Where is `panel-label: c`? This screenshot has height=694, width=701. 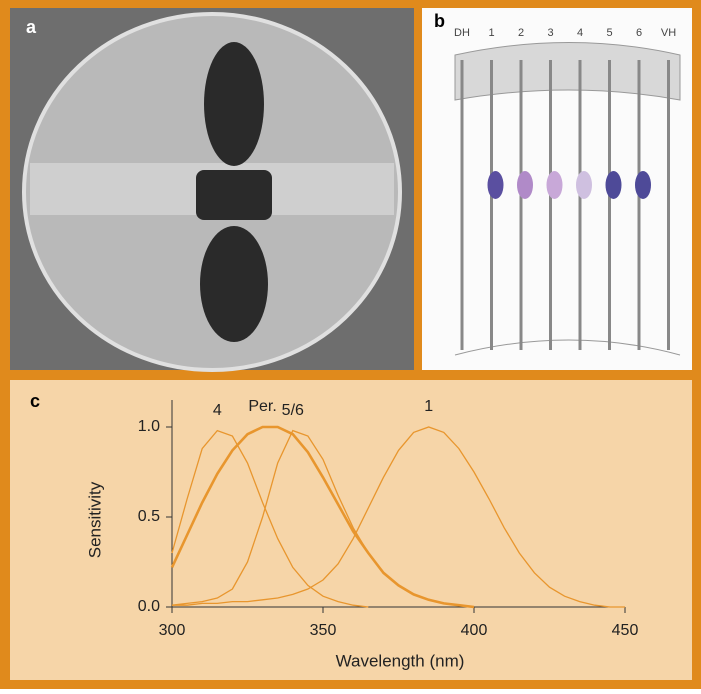
panel-label: c is located at coordinates (35, 401).